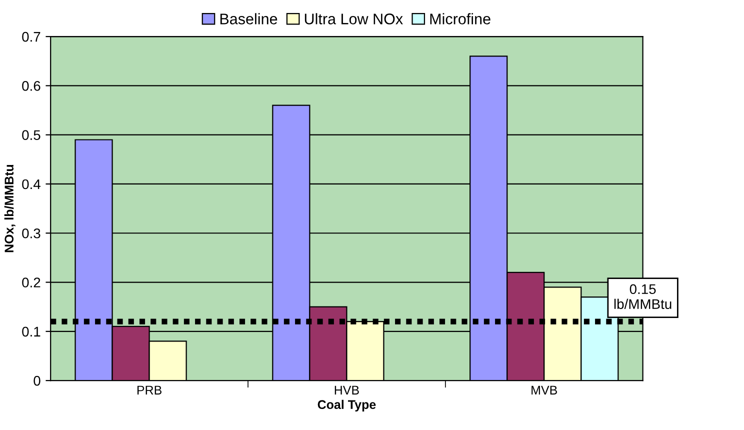 The height and width of the screenshot is (430, 744). Describe the element at coordinates (31, 233) in the screenshot. I see `y-tick-label: 0.3` at that location.